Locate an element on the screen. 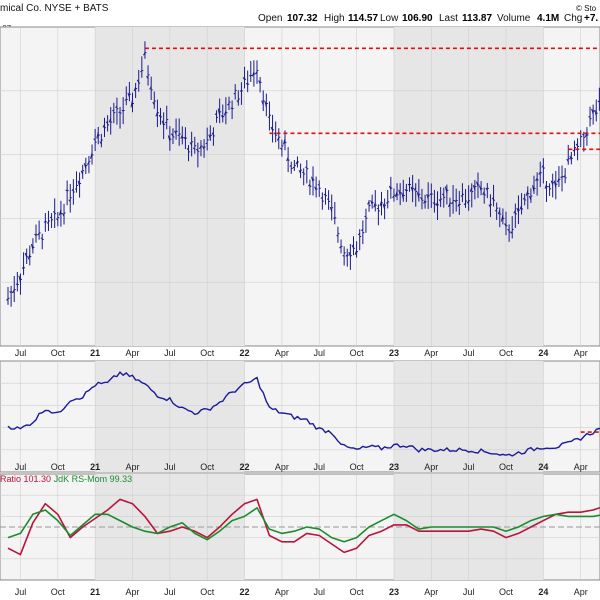  rs-ratio-line is located at coordinates (303, 527).